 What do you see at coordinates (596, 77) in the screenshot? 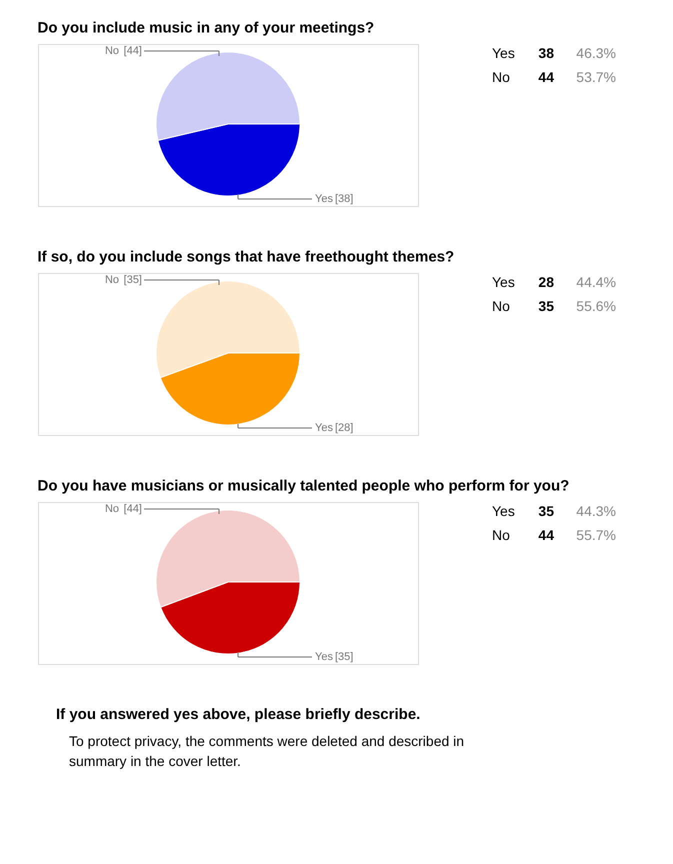
I see `text: 53.7%` at bounding box center [596, 77].